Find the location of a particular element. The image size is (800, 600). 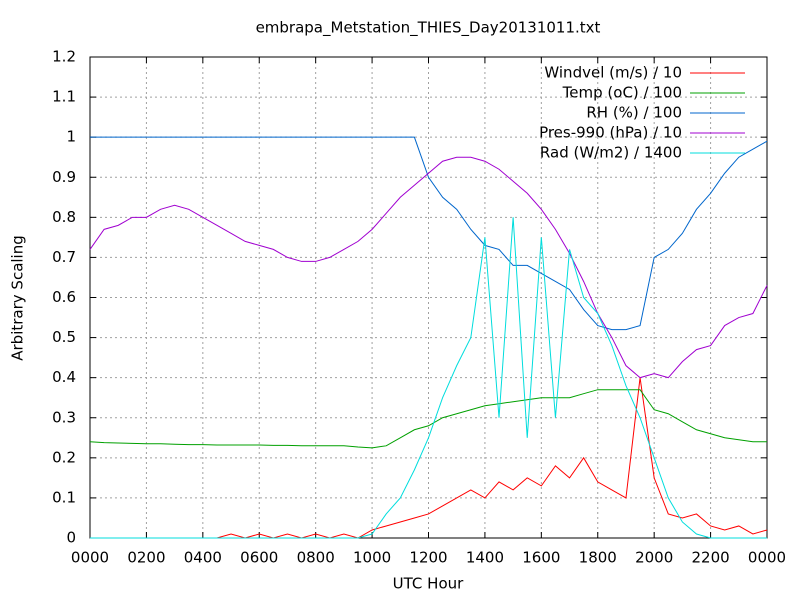

chart-title: embrapa_Metstation_THIES_Day20131011.txt is located at coordinates (428, 28).